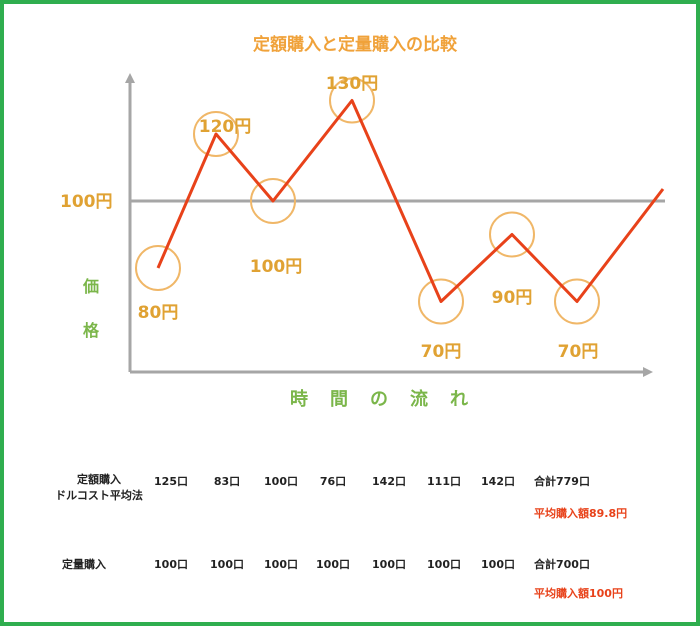 This screenshot has height=626, width=700. I want to click on row1-label-line1: 定額購入, so click(99, 479).